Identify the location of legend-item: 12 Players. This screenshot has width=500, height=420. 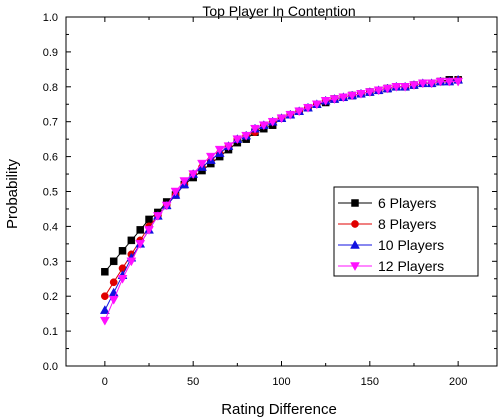
(391, 266).